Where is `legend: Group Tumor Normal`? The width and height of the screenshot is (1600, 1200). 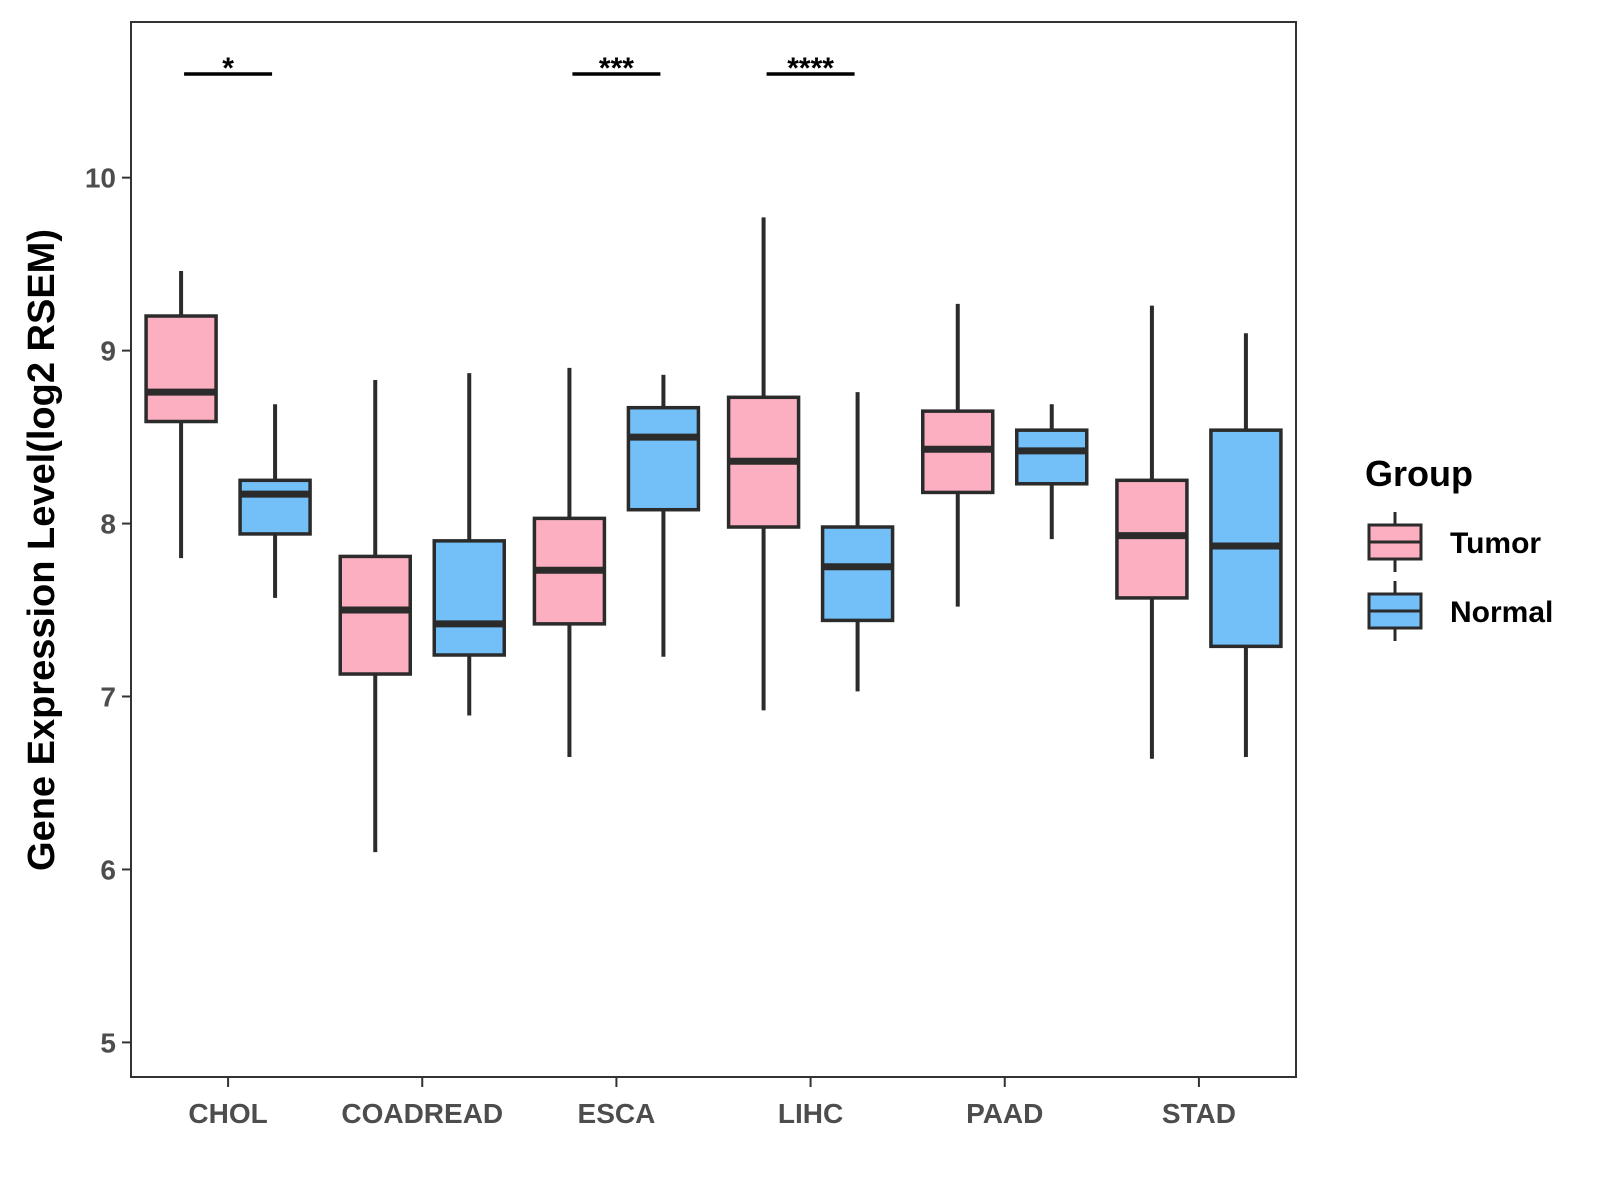
legend: Group Tumor Normal is located at coordinates (1459, 547).